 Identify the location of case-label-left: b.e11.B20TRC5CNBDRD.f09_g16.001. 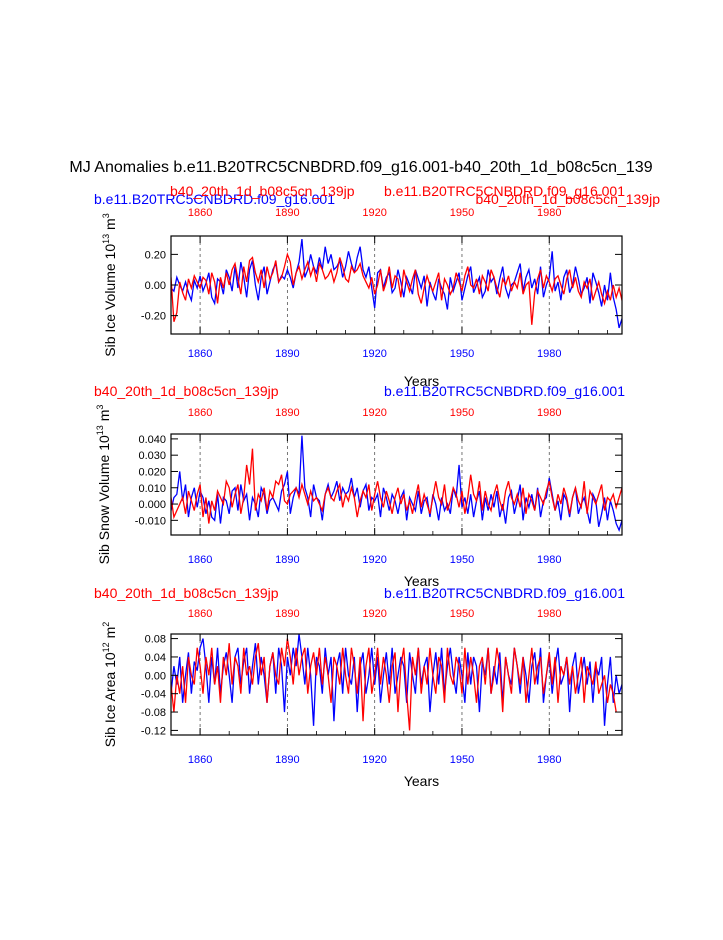
(214, 199).